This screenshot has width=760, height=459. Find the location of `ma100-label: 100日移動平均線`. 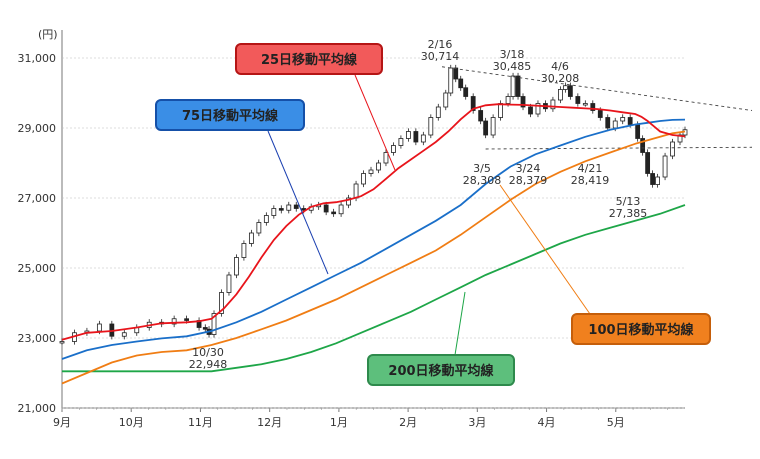

ma100-label: 100日移動平均線 is located at coordinates (641, 330).